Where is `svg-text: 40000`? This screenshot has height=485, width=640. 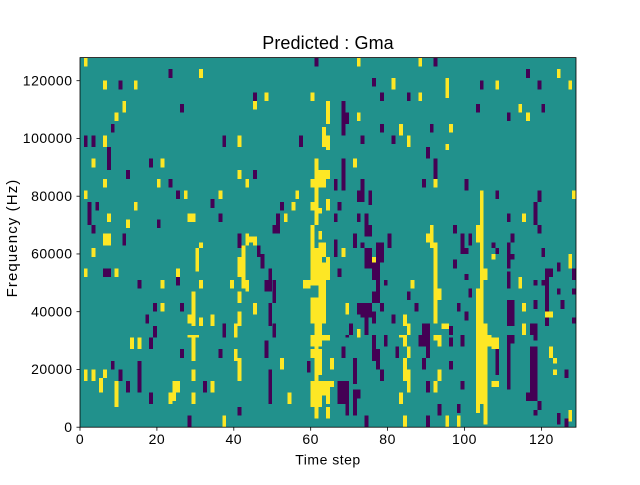
svg-text: 40000 is located at coordinates (51, 311).